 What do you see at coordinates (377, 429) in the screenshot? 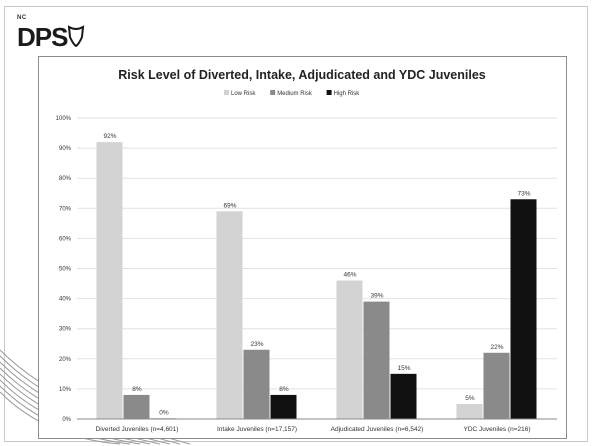
I see `x-tick-label: Adjudicated Juveniles (n=6,542)` at bounding box center [377, 429].